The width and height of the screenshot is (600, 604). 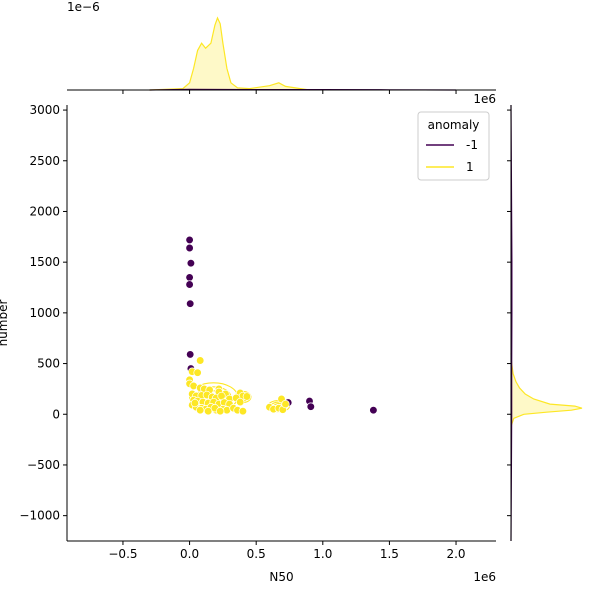 I want to click on y-tick-label: 3000, so click(x=44, y=110).